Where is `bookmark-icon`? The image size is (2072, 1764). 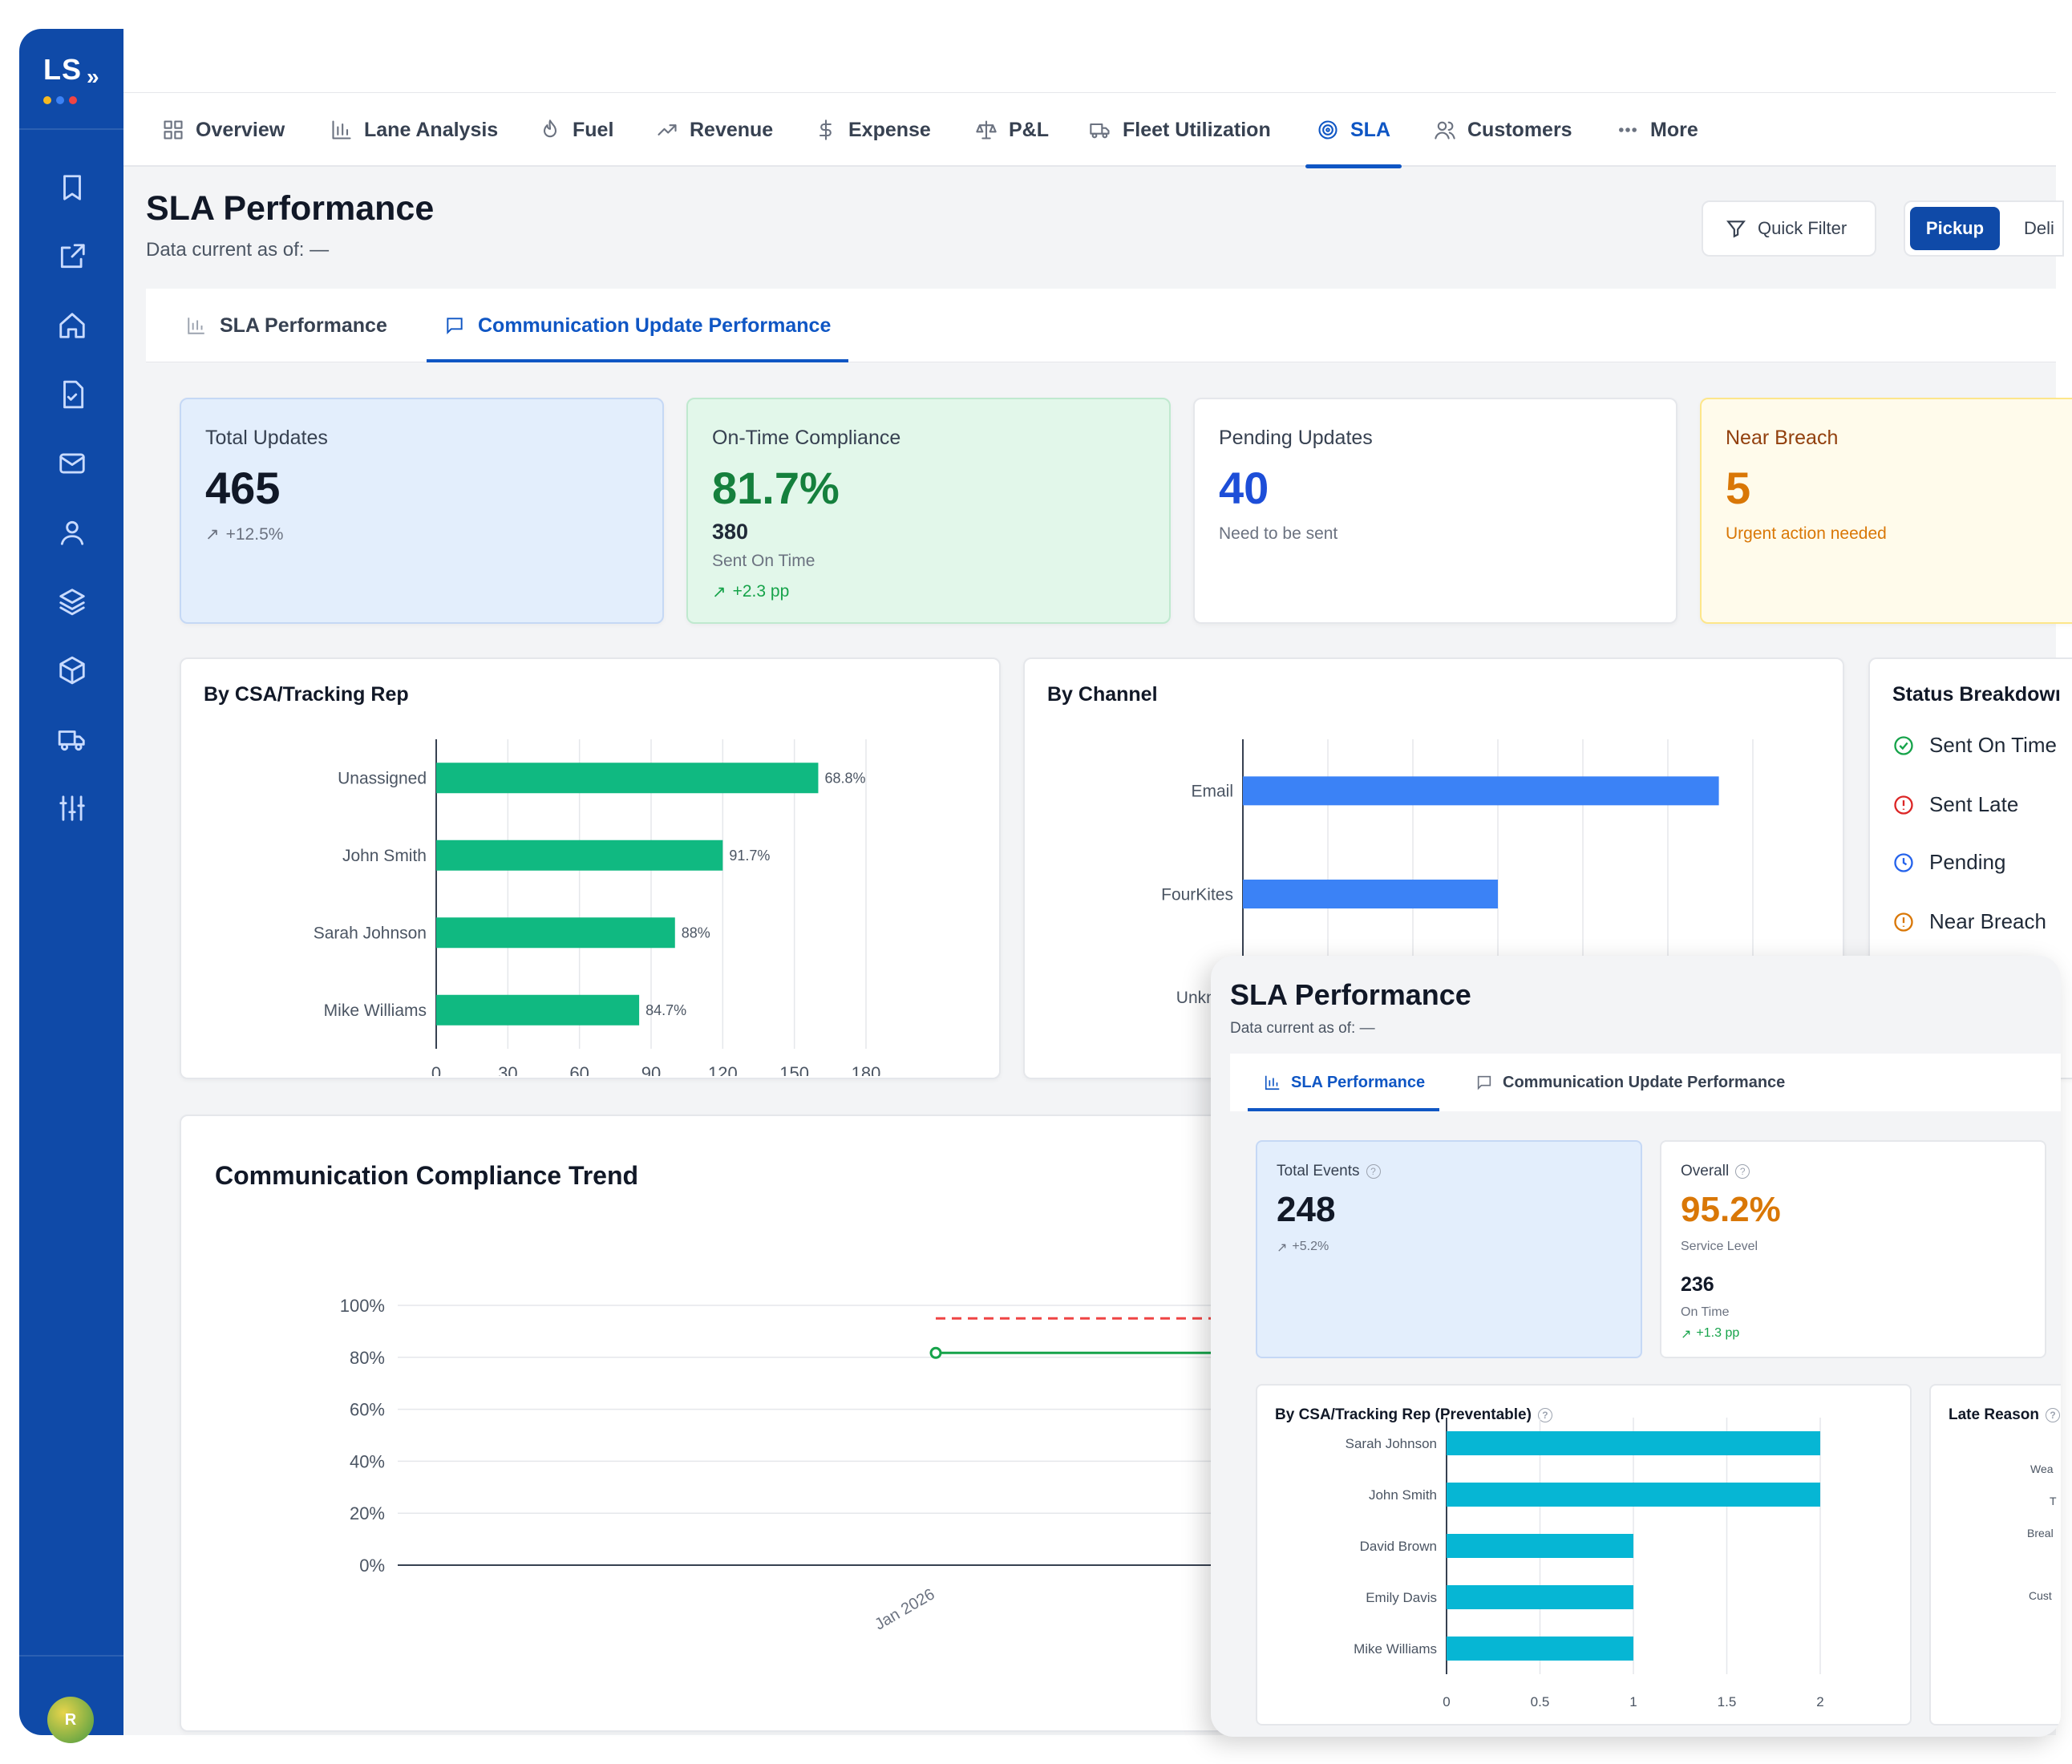
bookmark-icon is located at coordinates (72, 187).